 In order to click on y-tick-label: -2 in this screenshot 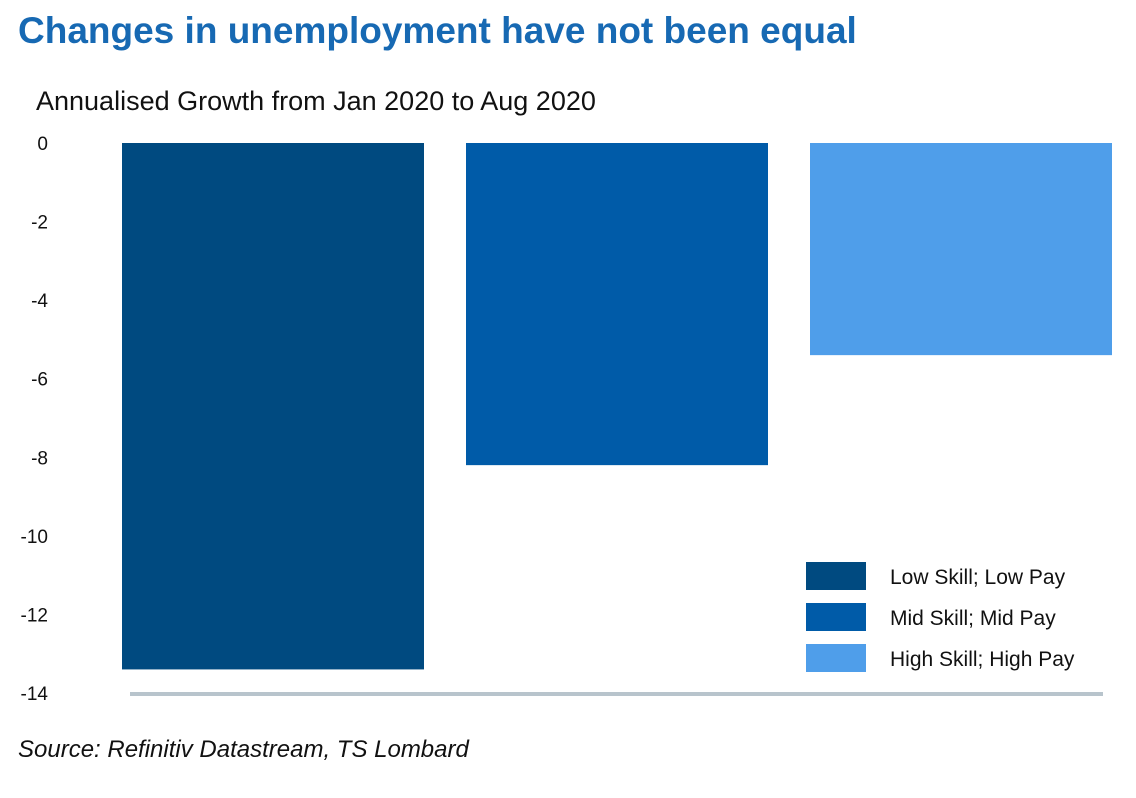, I will do `click(39, 223)`.